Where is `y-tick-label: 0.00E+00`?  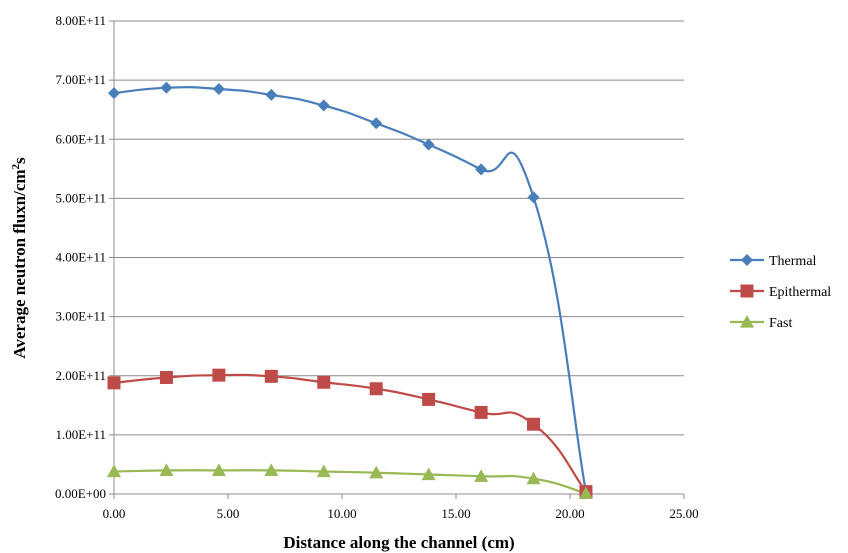 y-tick-label: 0.00E+00 is located at coordinates (80, 493).